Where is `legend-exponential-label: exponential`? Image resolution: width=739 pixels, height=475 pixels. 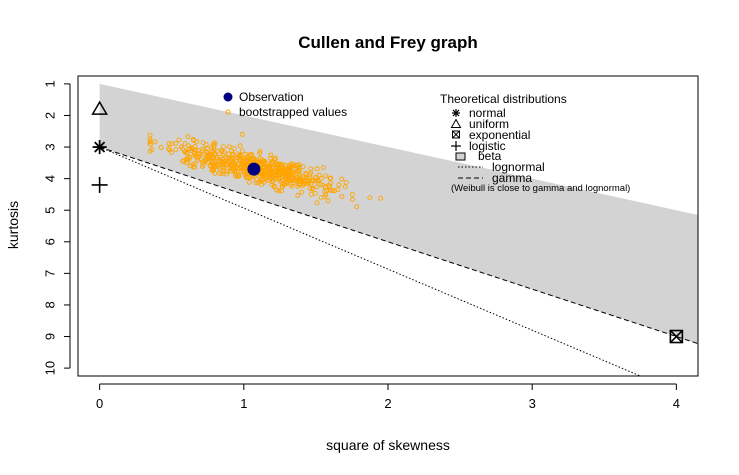
legend-exponential-label: exponential is located at coordinates (499, 135).